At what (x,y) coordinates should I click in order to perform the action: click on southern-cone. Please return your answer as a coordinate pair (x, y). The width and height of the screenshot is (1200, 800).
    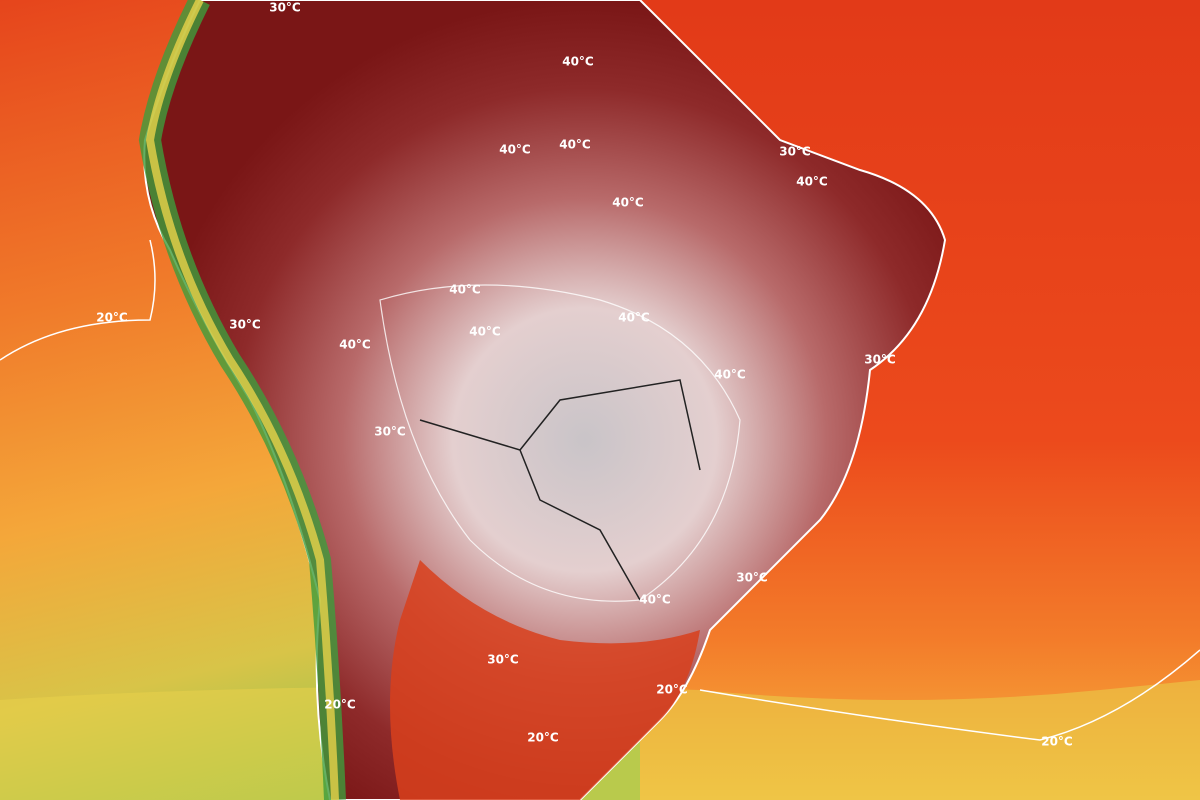
    Looking at the image, I should click on (545, 680).